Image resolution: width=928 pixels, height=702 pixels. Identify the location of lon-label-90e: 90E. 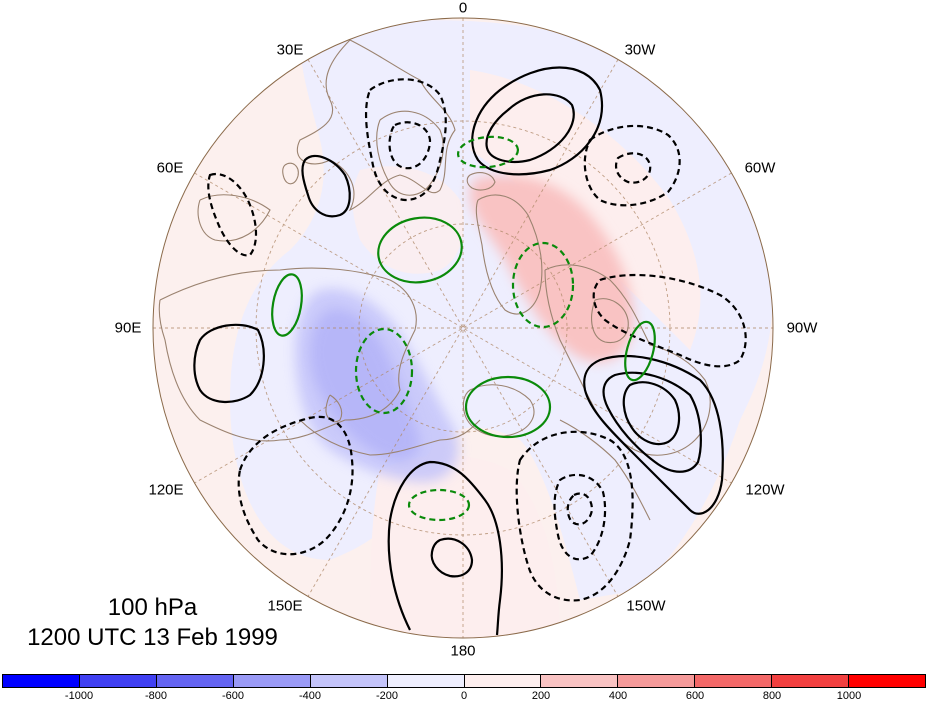
(128, 328).